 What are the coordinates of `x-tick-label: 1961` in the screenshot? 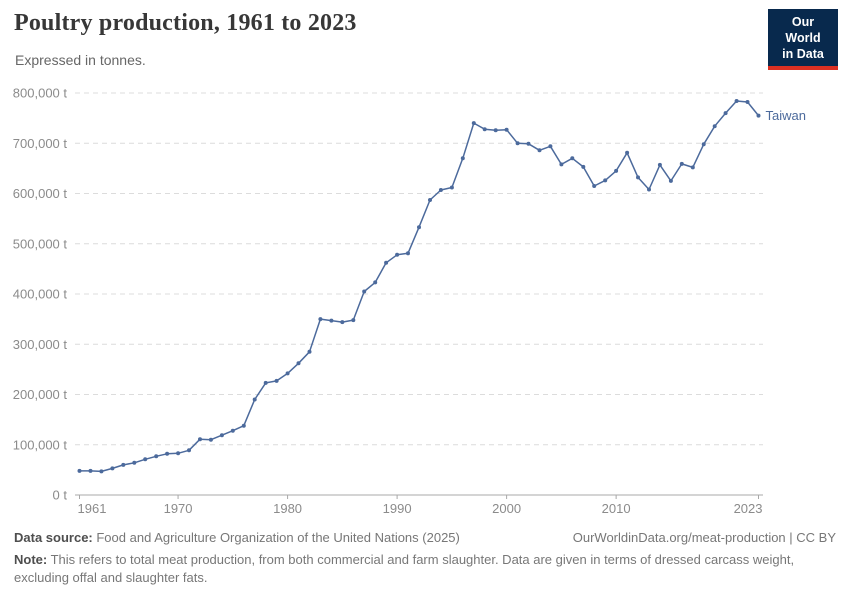 It's located at (92, 508).